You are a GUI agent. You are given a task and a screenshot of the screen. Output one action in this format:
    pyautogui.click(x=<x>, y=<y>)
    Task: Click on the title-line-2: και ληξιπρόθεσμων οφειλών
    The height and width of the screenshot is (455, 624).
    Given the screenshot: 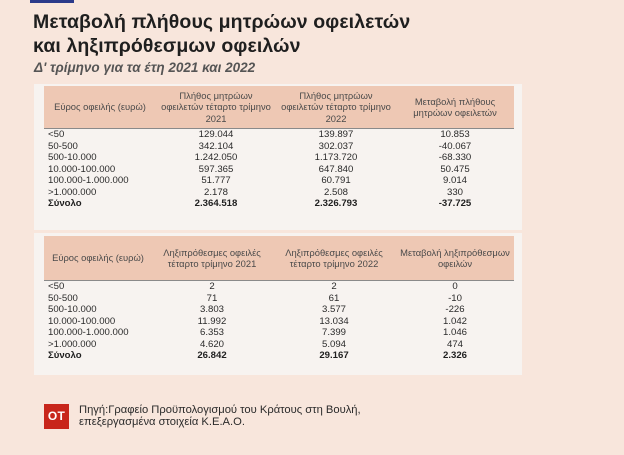 What is the action you would take?
    pyautogui.click(x=167, y=46)
    